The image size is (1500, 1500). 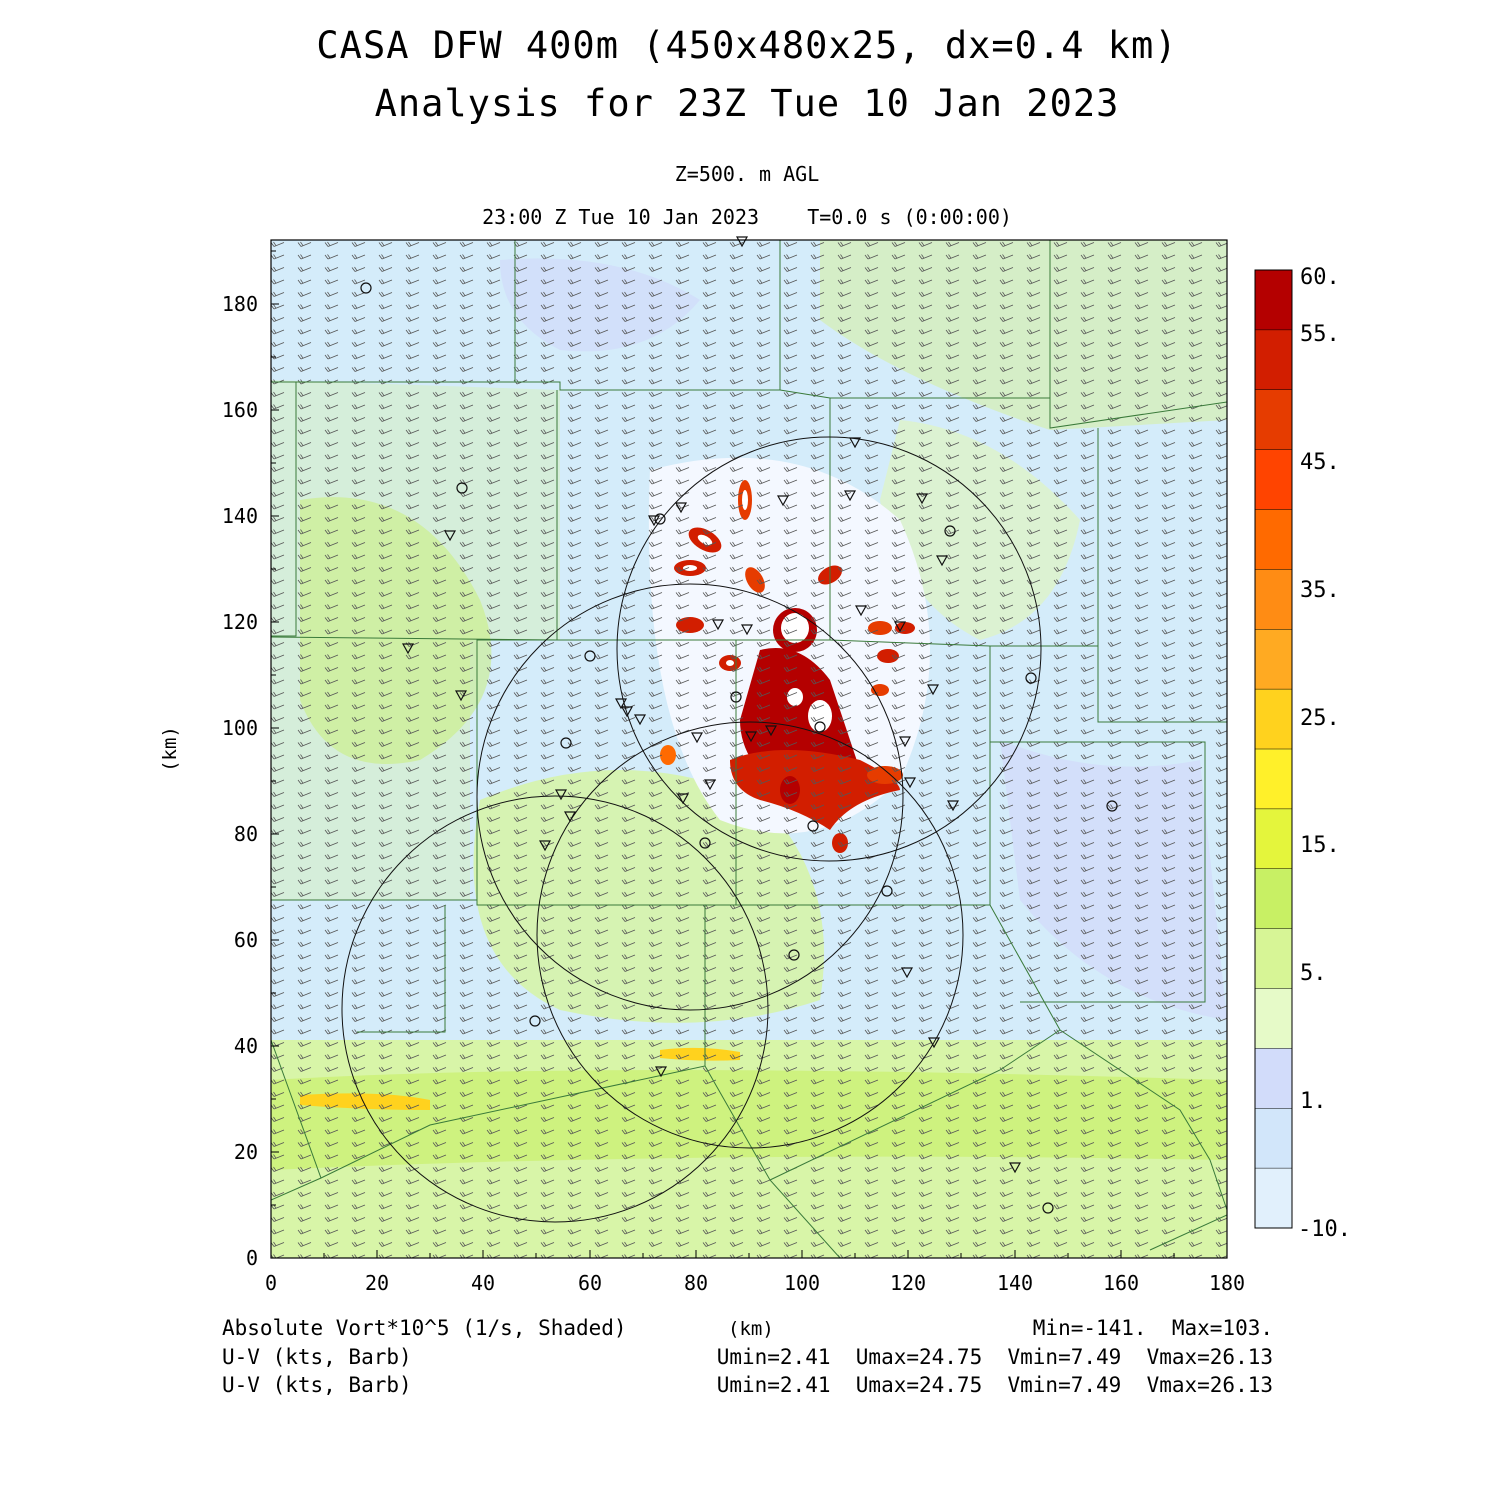 I want to click on x-axis, so click(x=749, y=1254).